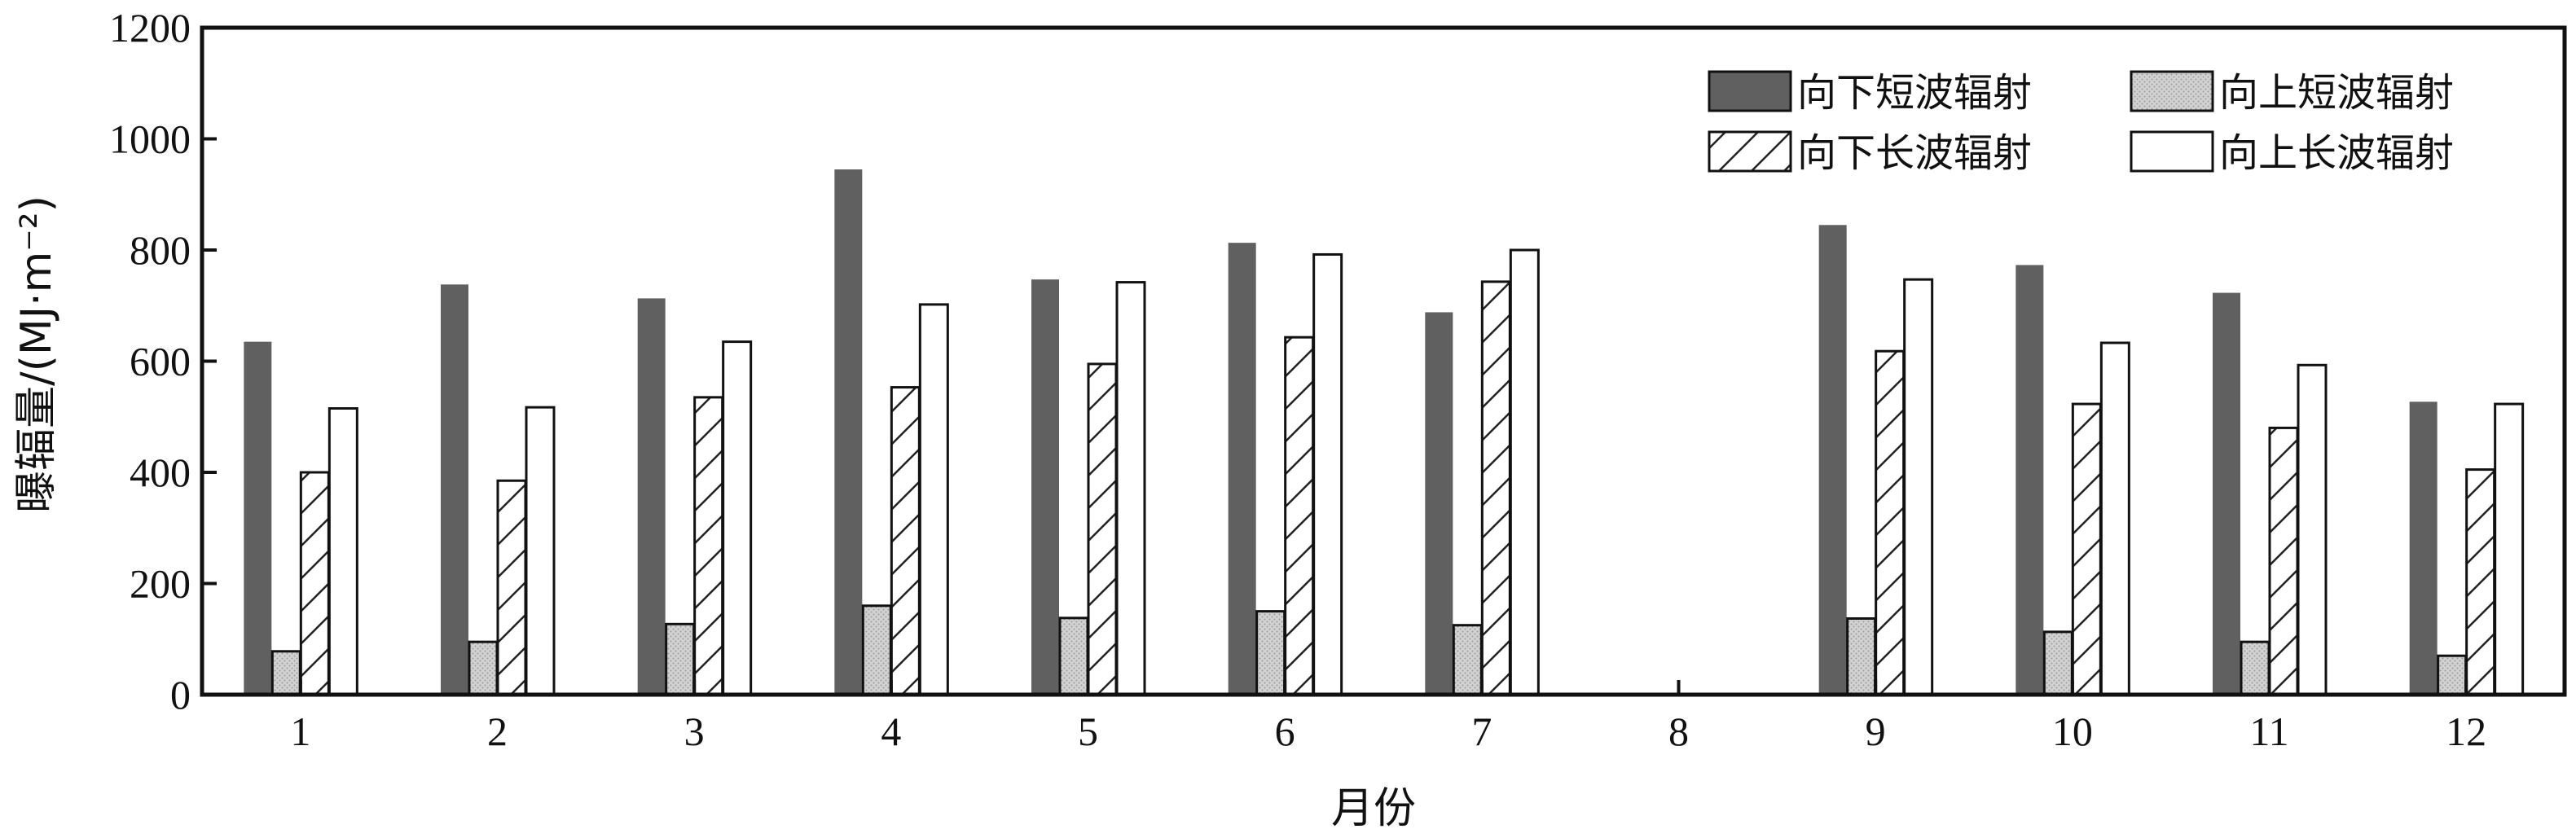 This screenshot has width=2576, height=838. What do you see at coordinates (1678, 731) in the screenshot?
I see `x-tick-label: 8` at bounding box center [1678, 731].